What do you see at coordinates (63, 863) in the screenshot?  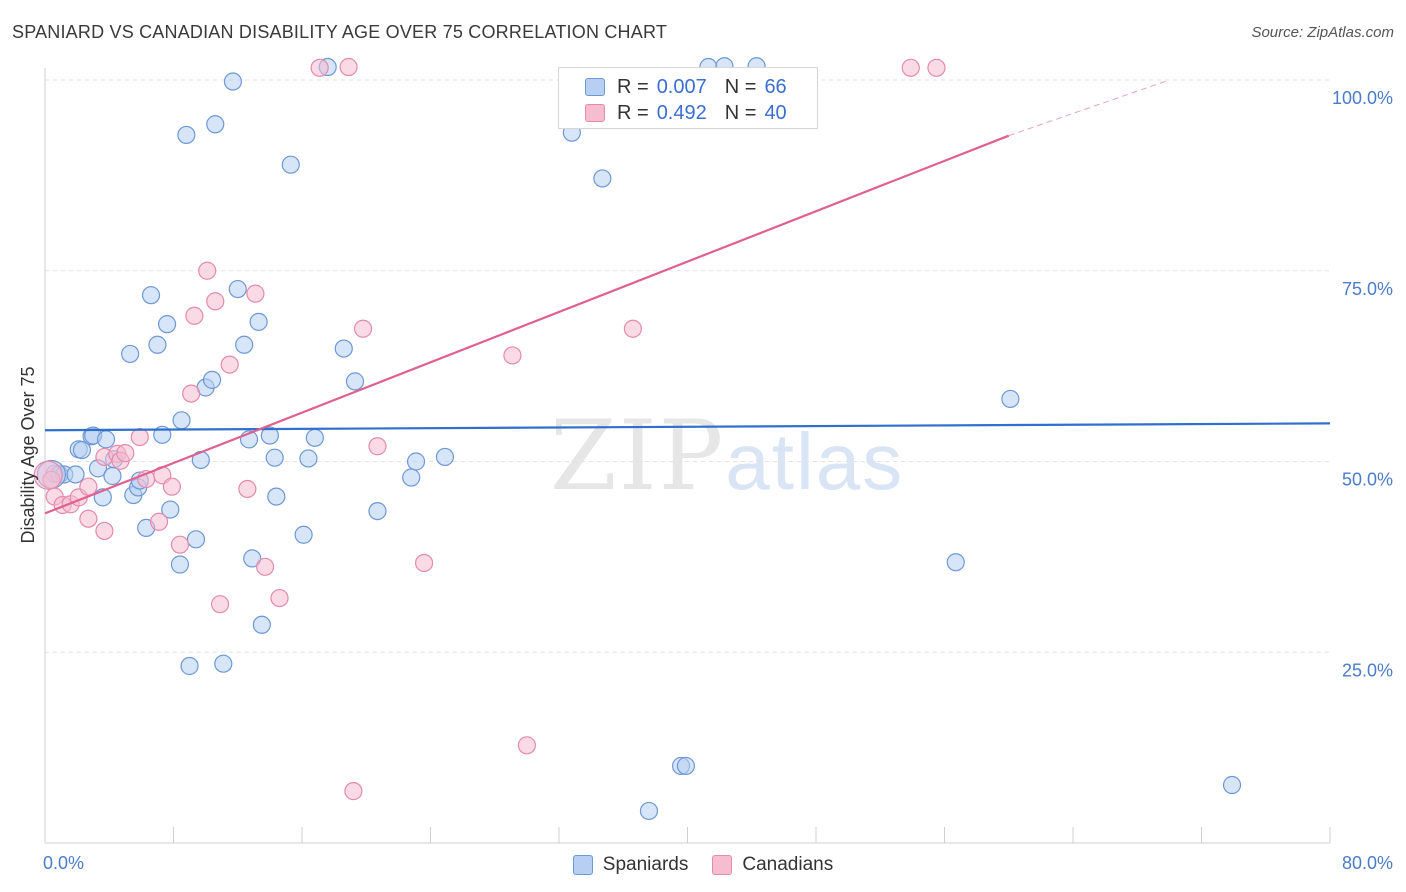 I see `x-tick-label: 0.0%` at bounding box center [63, 863].